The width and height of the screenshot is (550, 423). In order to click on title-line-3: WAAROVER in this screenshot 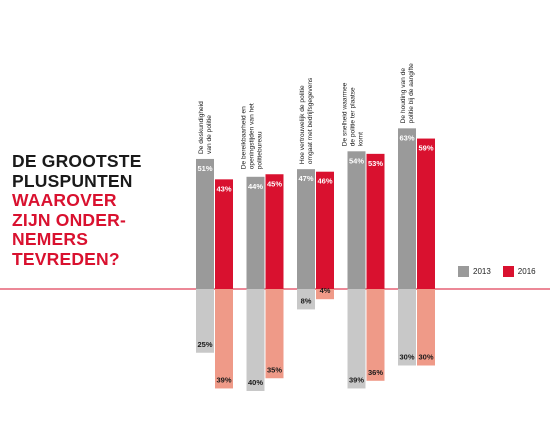, I will do `click(64, 200)`.